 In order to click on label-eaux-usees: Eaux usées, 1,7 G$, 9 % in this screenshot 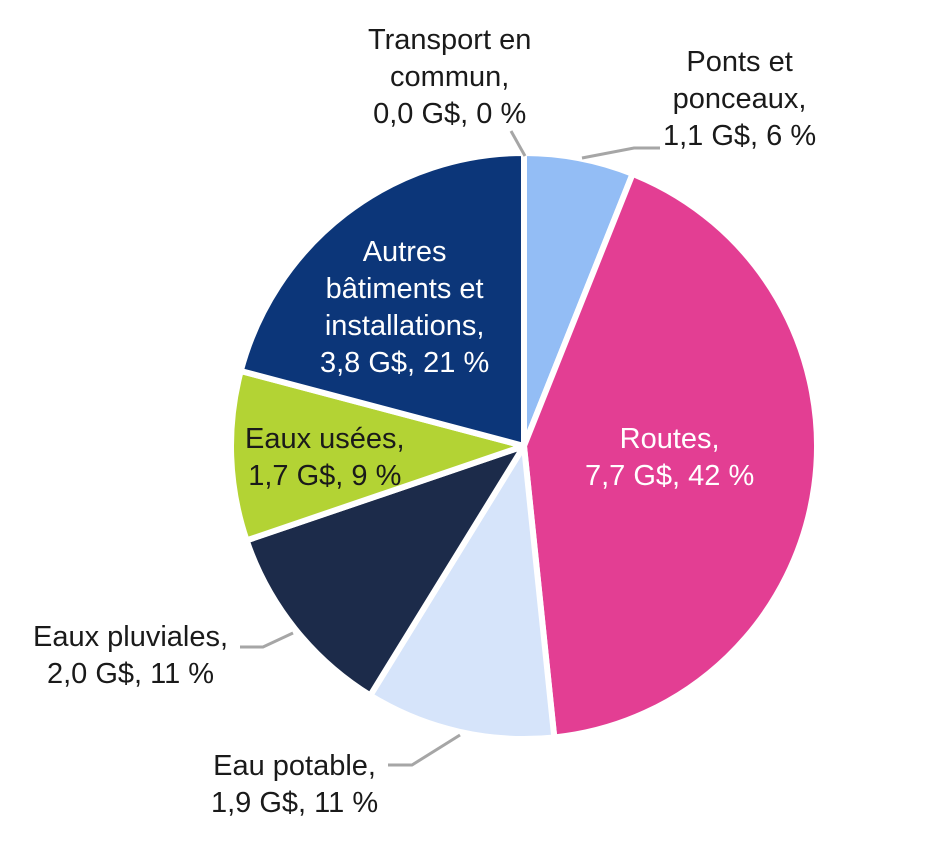, I will do `click(325, 458)`.